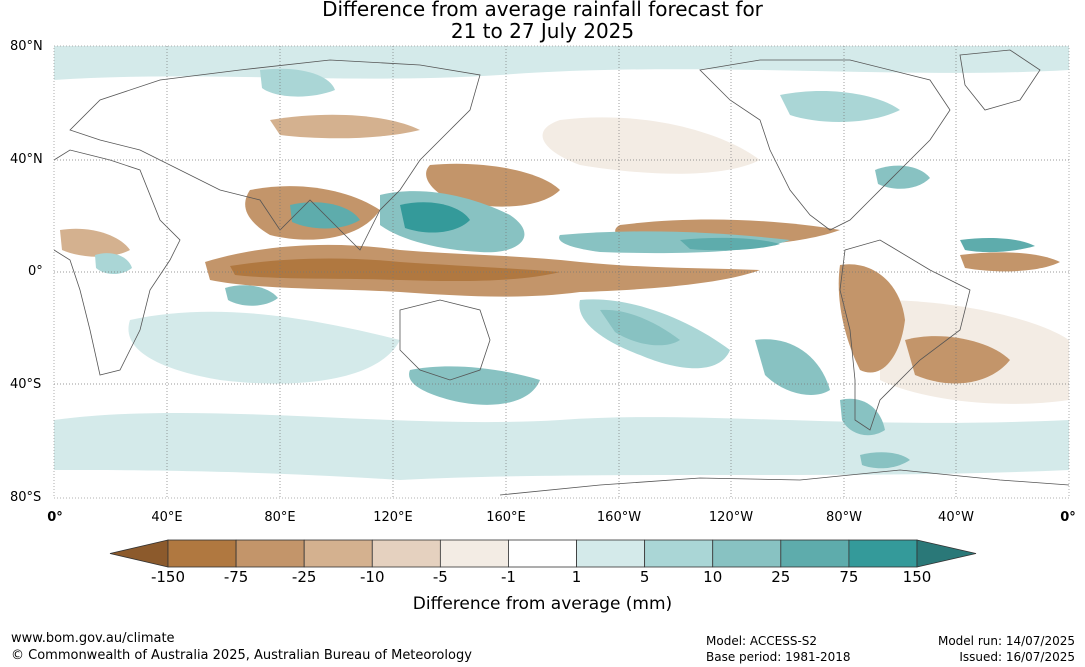 The width and height of the screenshot is (1085, 667). Describe the element at coordinates (840, 106) in the screenshot. I see `field-canada-wet` at that location.